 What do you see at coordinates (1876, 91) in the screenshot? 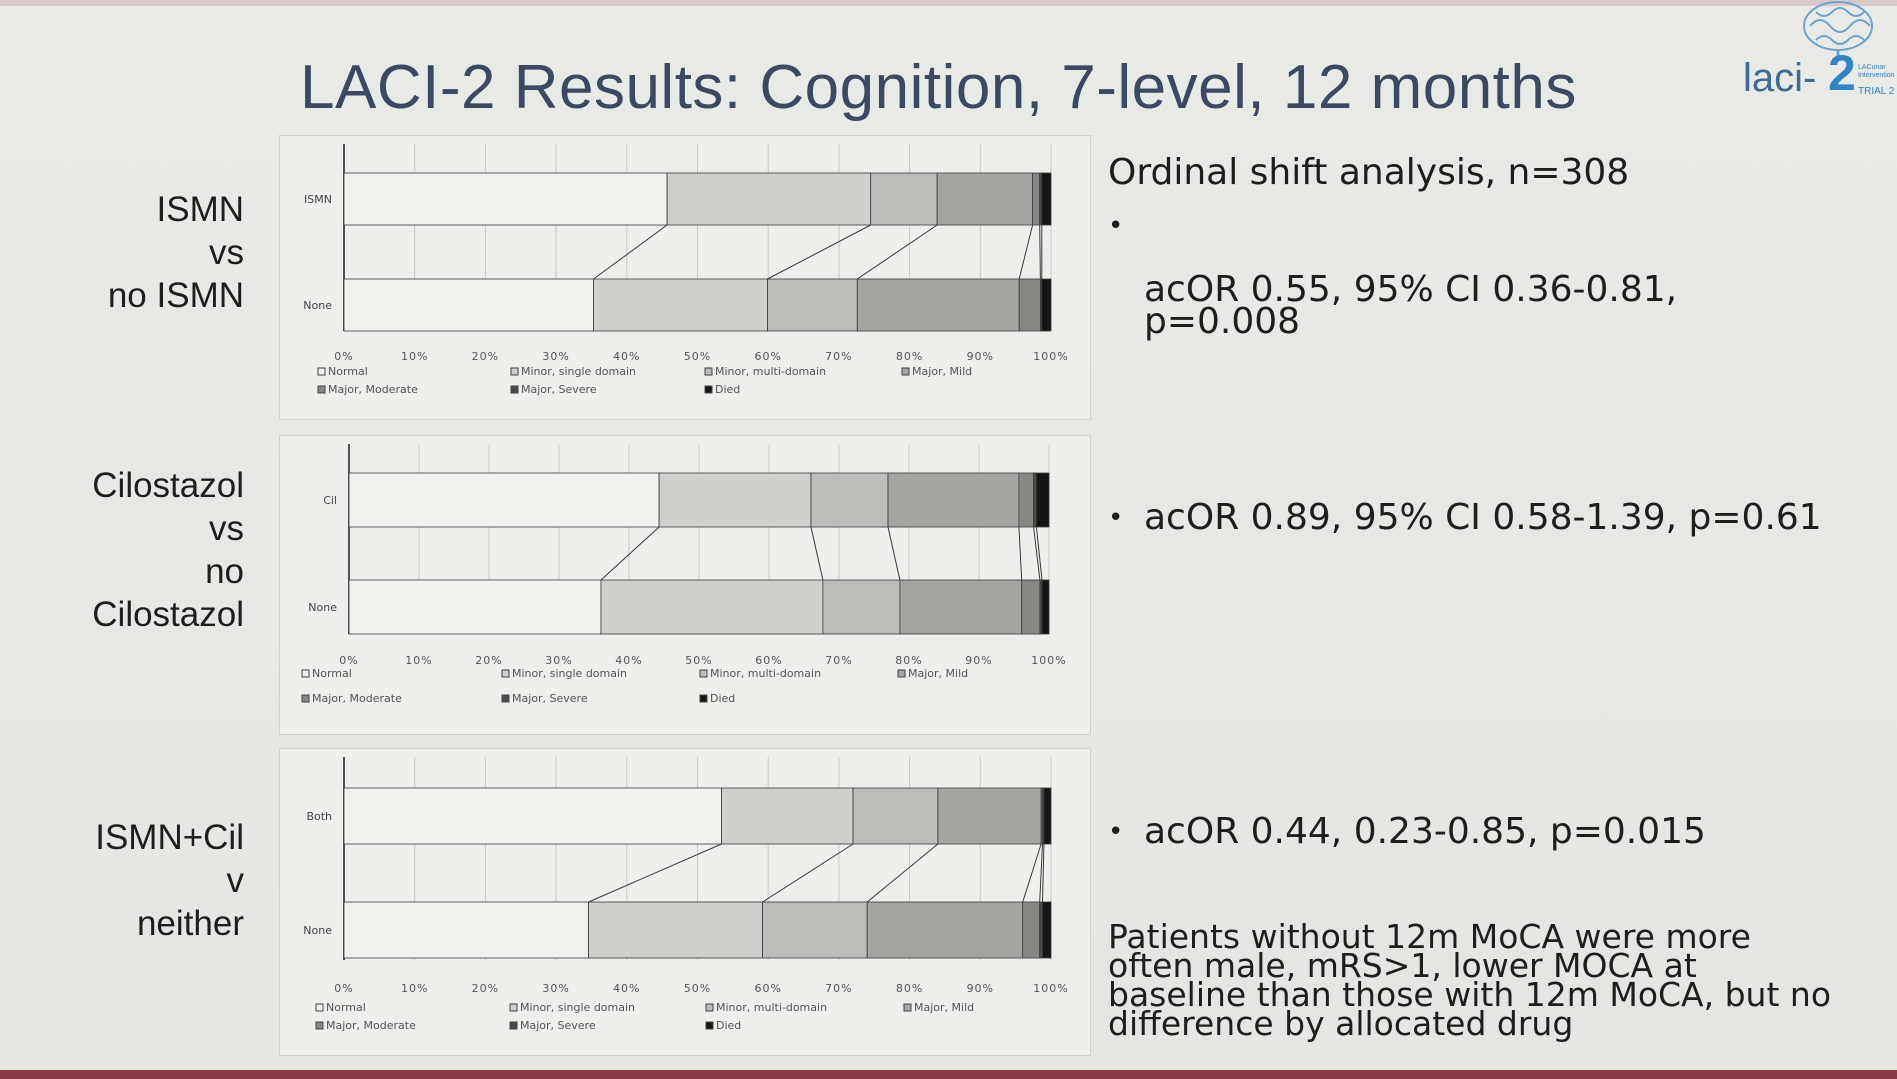
I see `logo-trial: TRIAL 2` at bounding box center [1876, 91].